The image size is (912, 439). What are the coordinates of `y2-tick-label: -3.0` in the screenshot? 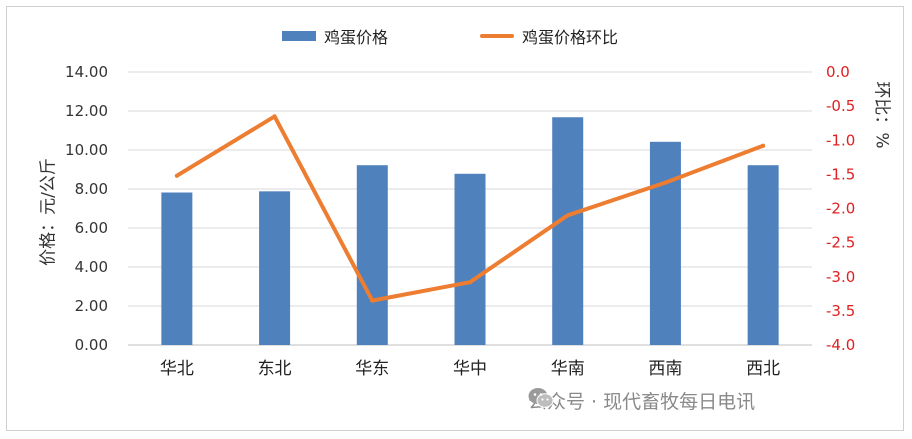 It's located at (840, 277).